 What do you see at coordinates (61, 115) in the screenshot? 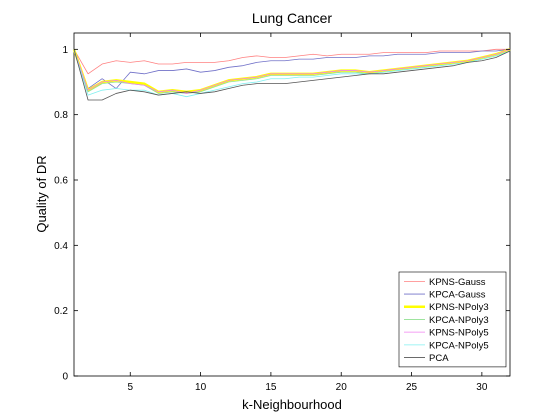
I see `y-tick-label: 0.8` at bounding box center [61, 115].